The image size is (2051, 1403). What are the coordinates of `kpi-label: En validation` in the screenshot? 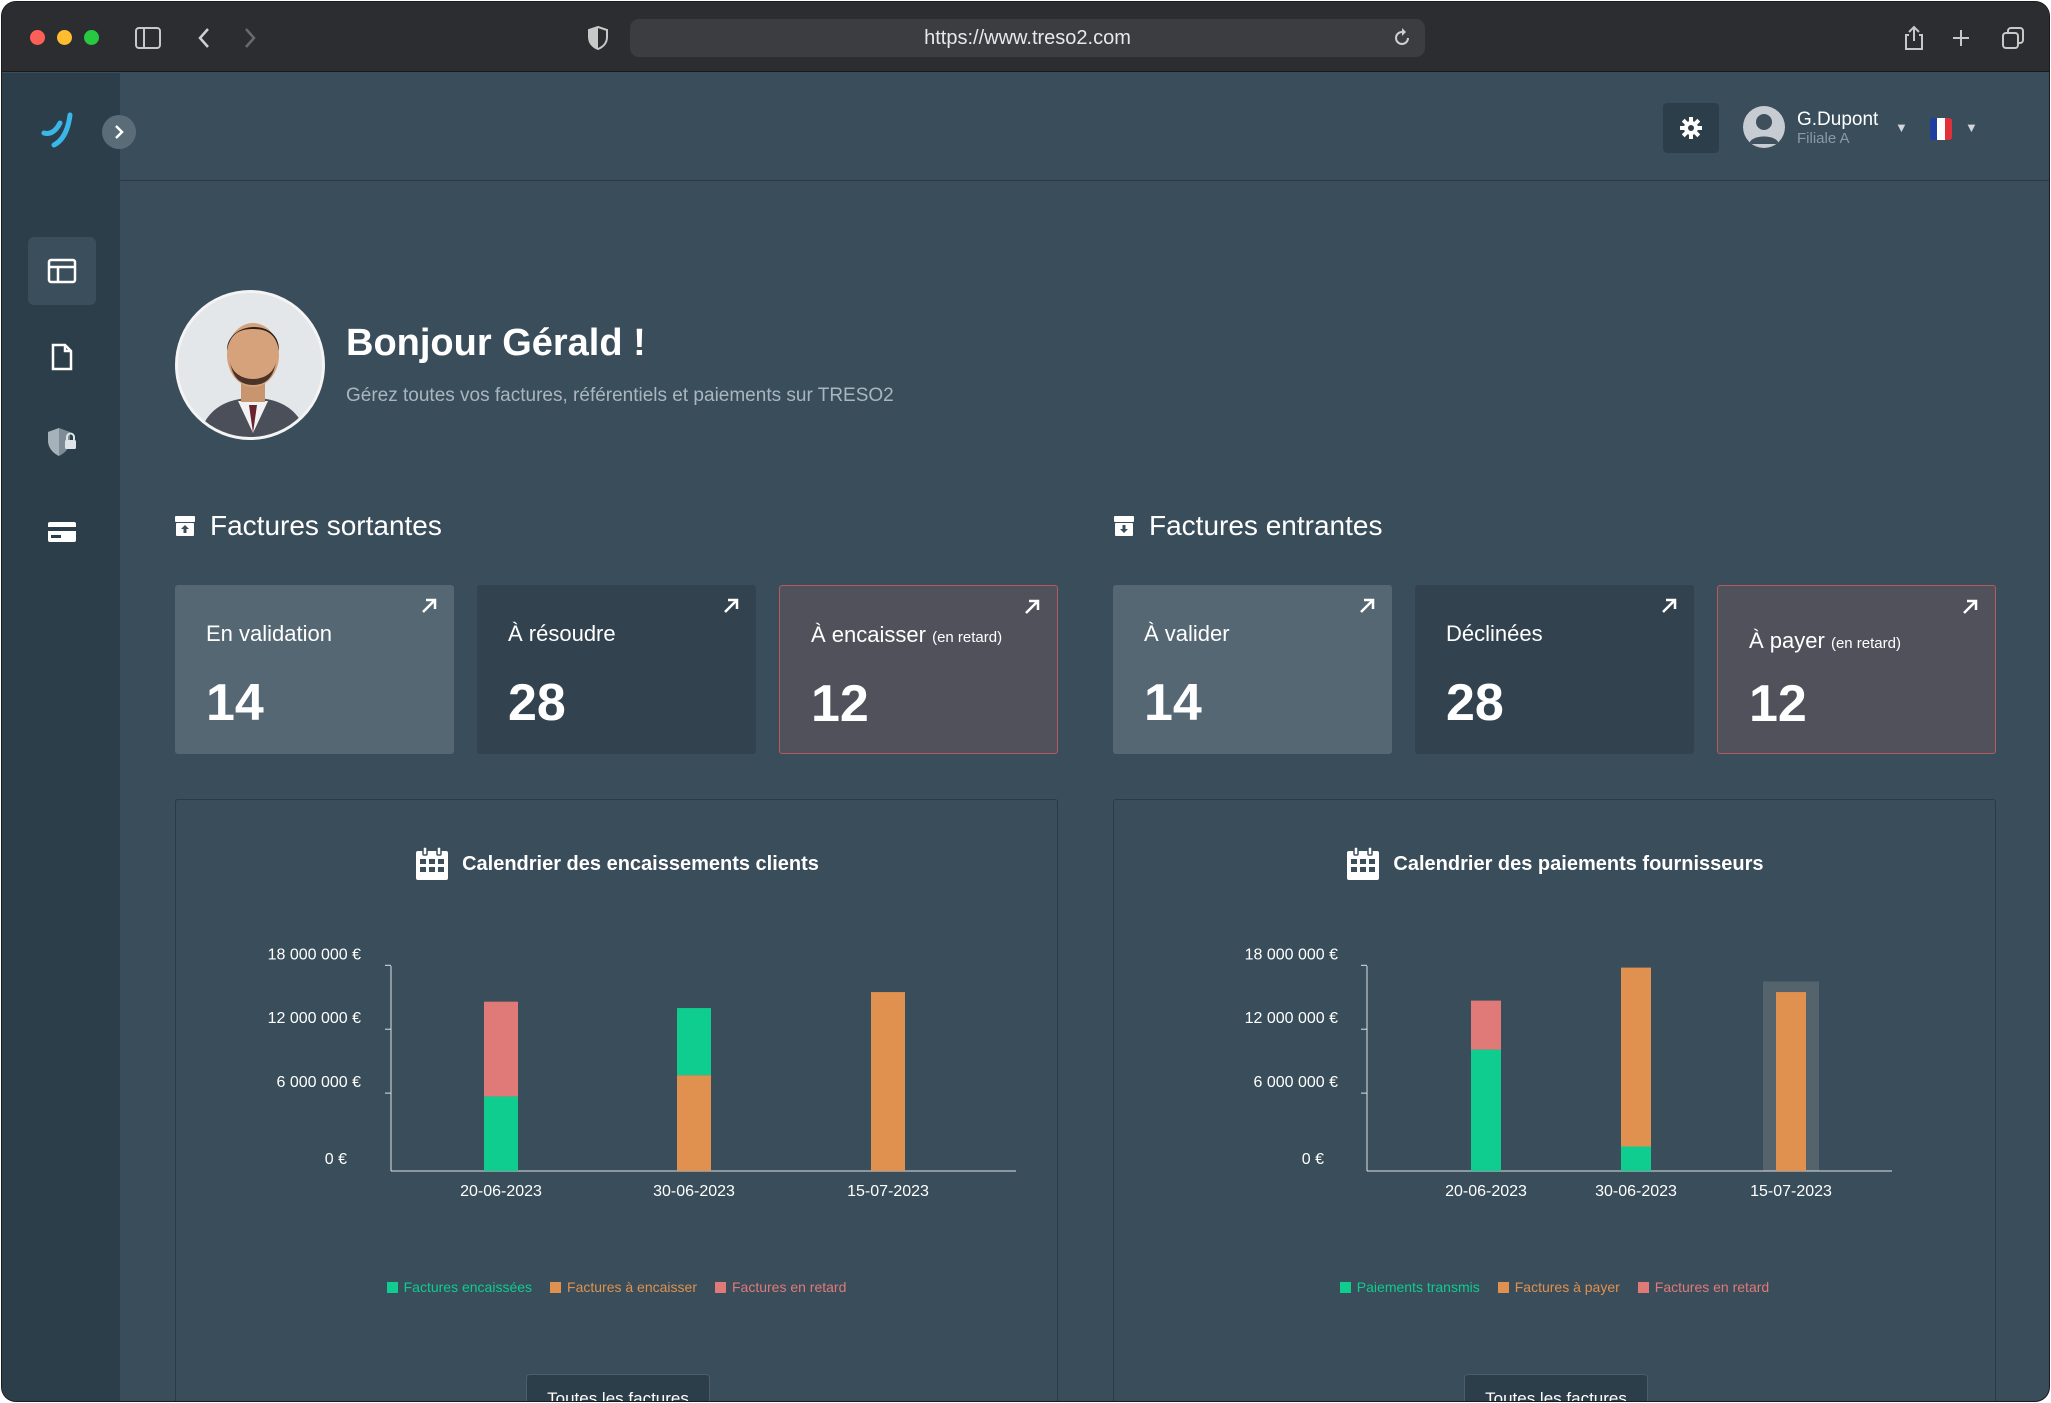 It's located at (269, 633).